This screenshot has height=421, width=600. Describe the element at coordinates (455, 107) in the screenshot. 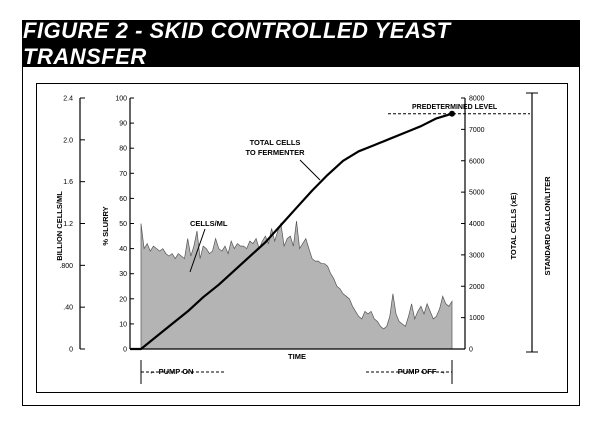

I see `predetermined-level-label: PREDETERMINED LEVEL` at that location.